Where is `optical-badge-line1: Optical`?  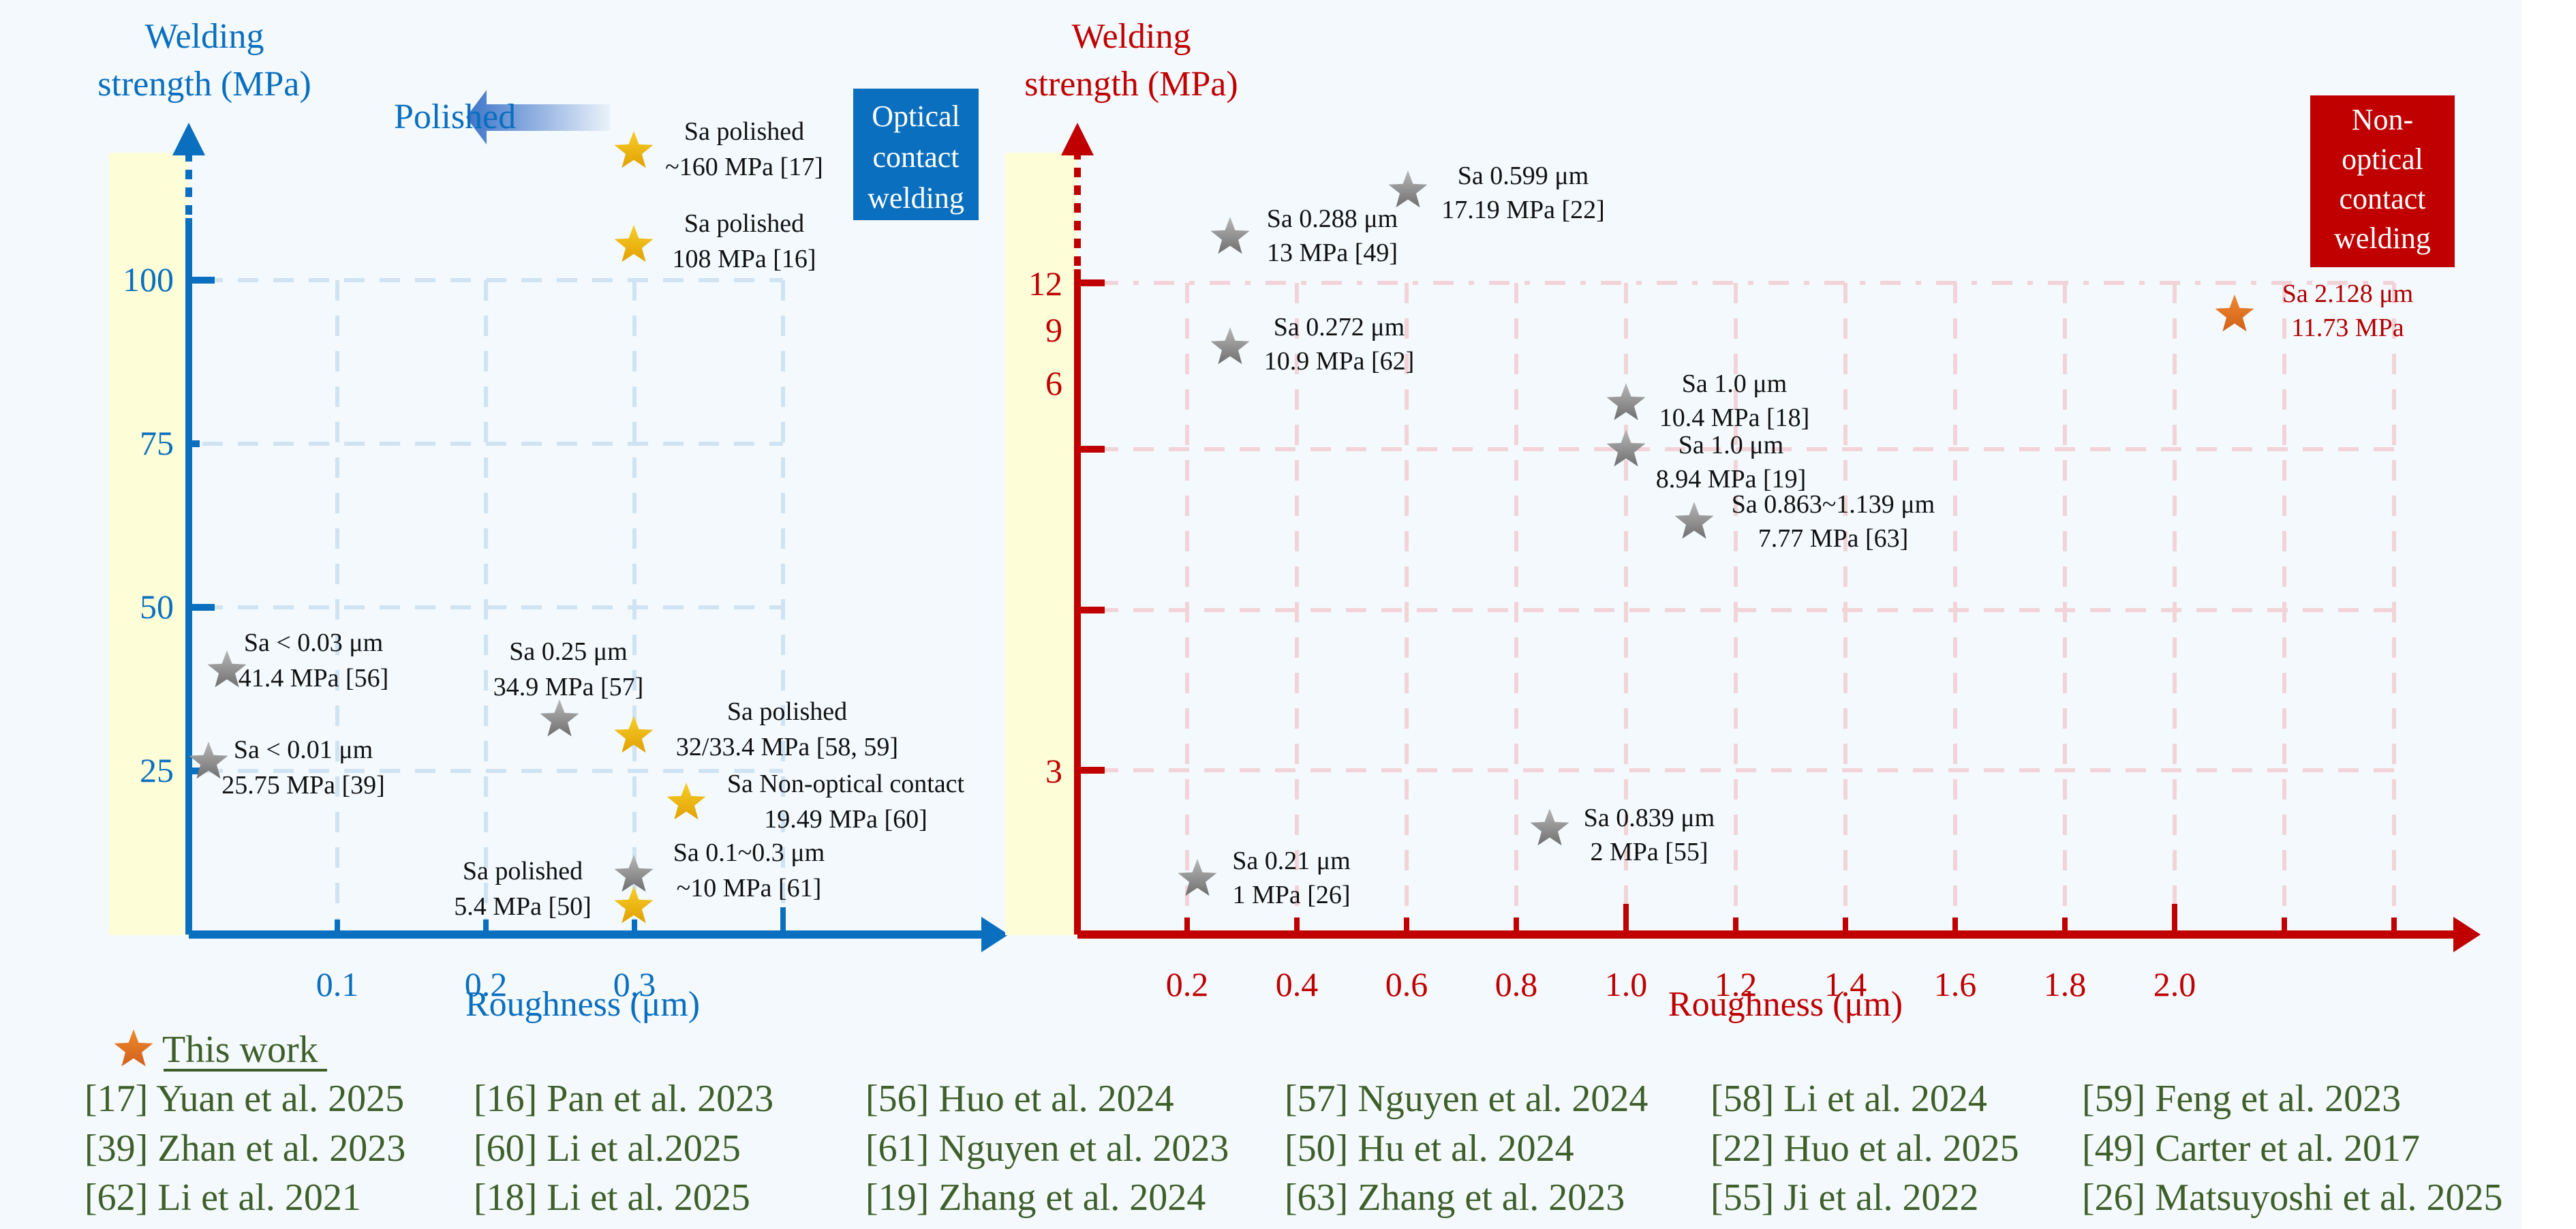 optical-badge-line1: Optical is located at coordinates (916, 116).